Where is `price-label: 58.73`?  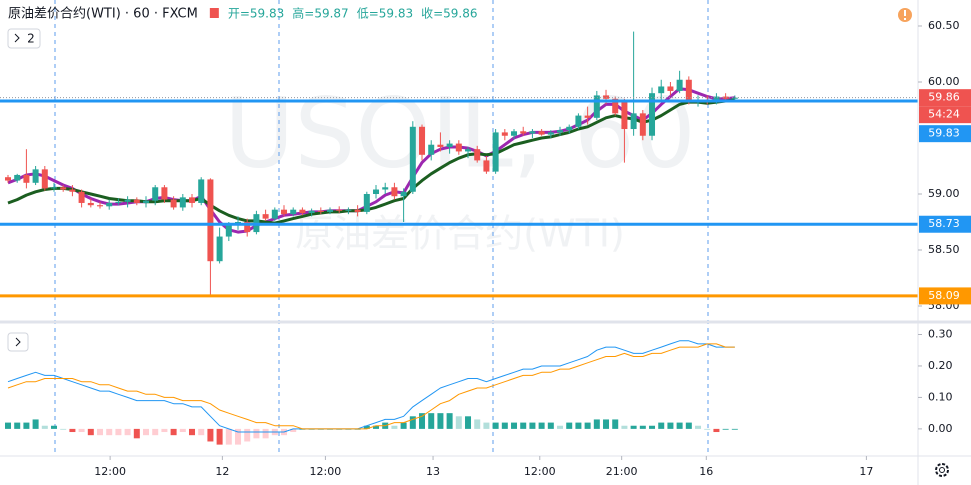
price-label: 58.73 is located at coordinates (944, 223).